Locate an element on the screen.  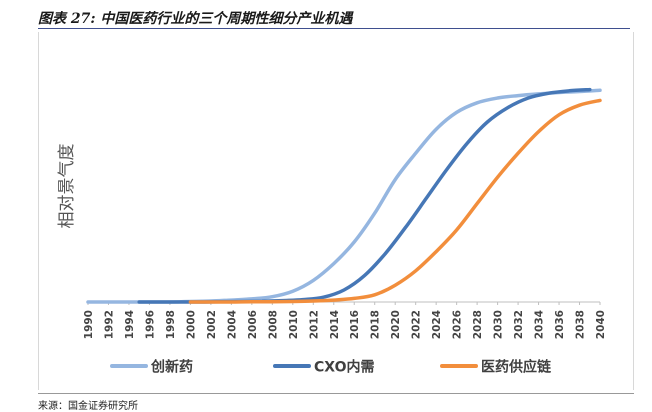
source-note: 来源：国金证券研究所 is located at coordinates (88, 406).